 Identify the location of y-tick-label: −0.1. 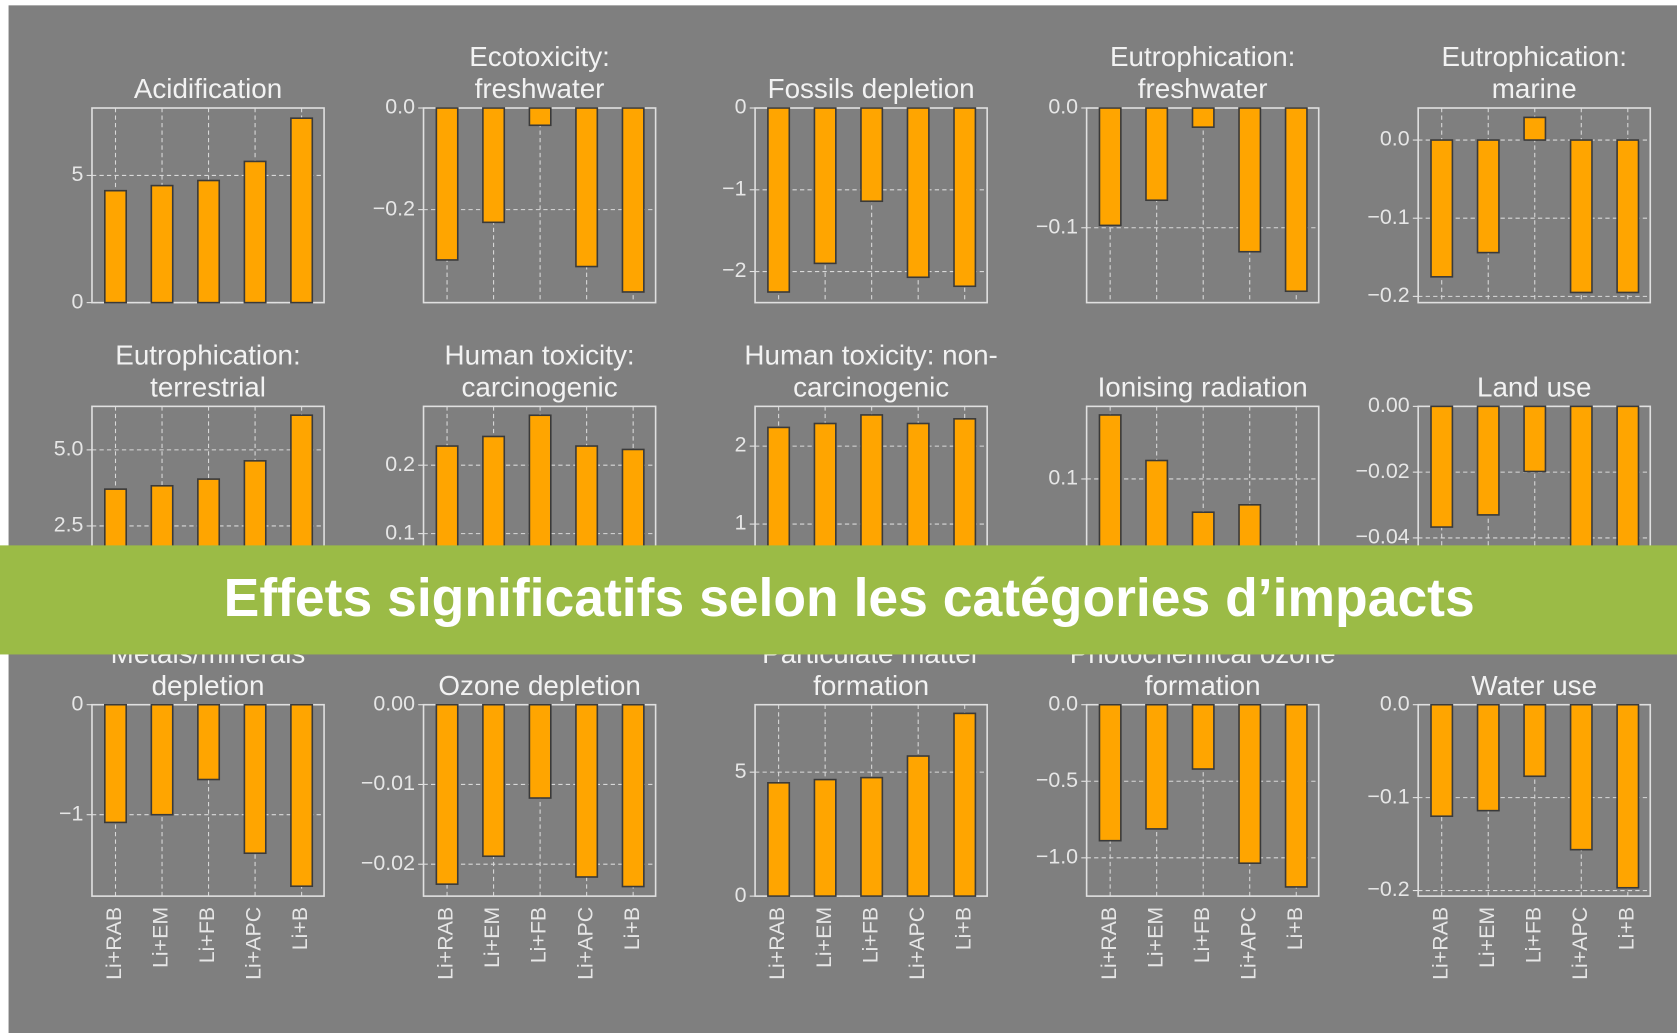
(1388, 796).